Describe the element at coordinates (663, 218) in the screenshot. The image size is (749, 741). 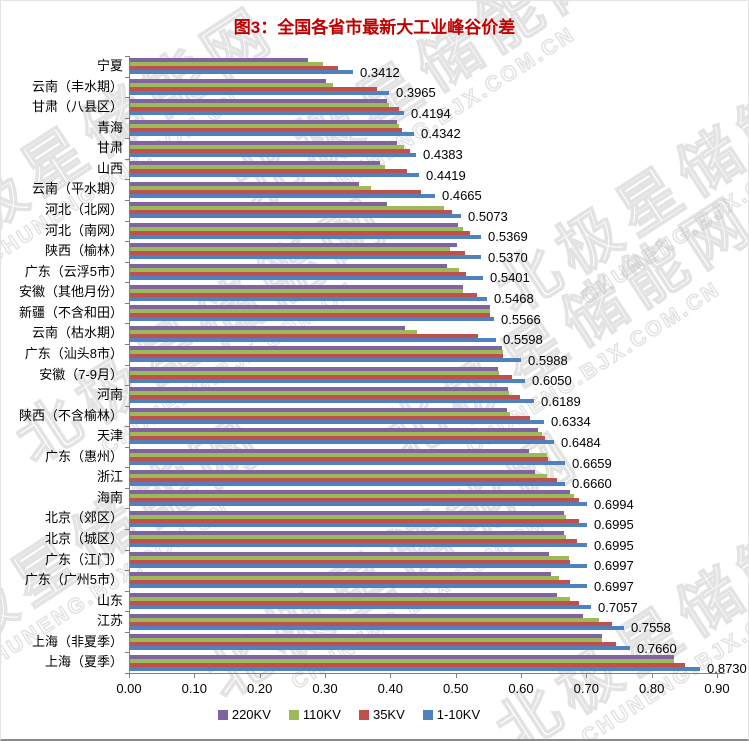
I see `watermark-en-text: CHUNENG.BJX.COM.CN` at that location.